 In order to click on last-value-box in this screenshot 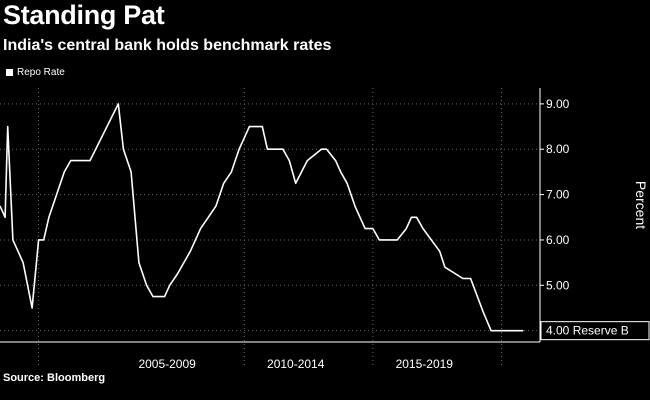, I will do `click(595, 331)`.